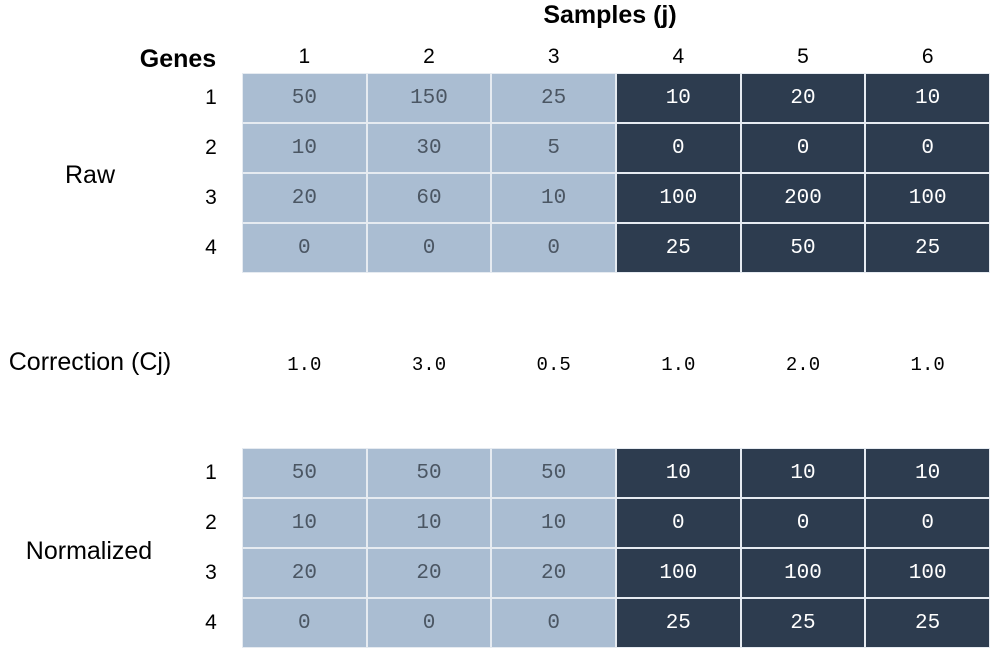  What do you see at coordinates (178, 59) in the screenshot?
I see `genes-header: Genes` at bounding box center [178, 59].